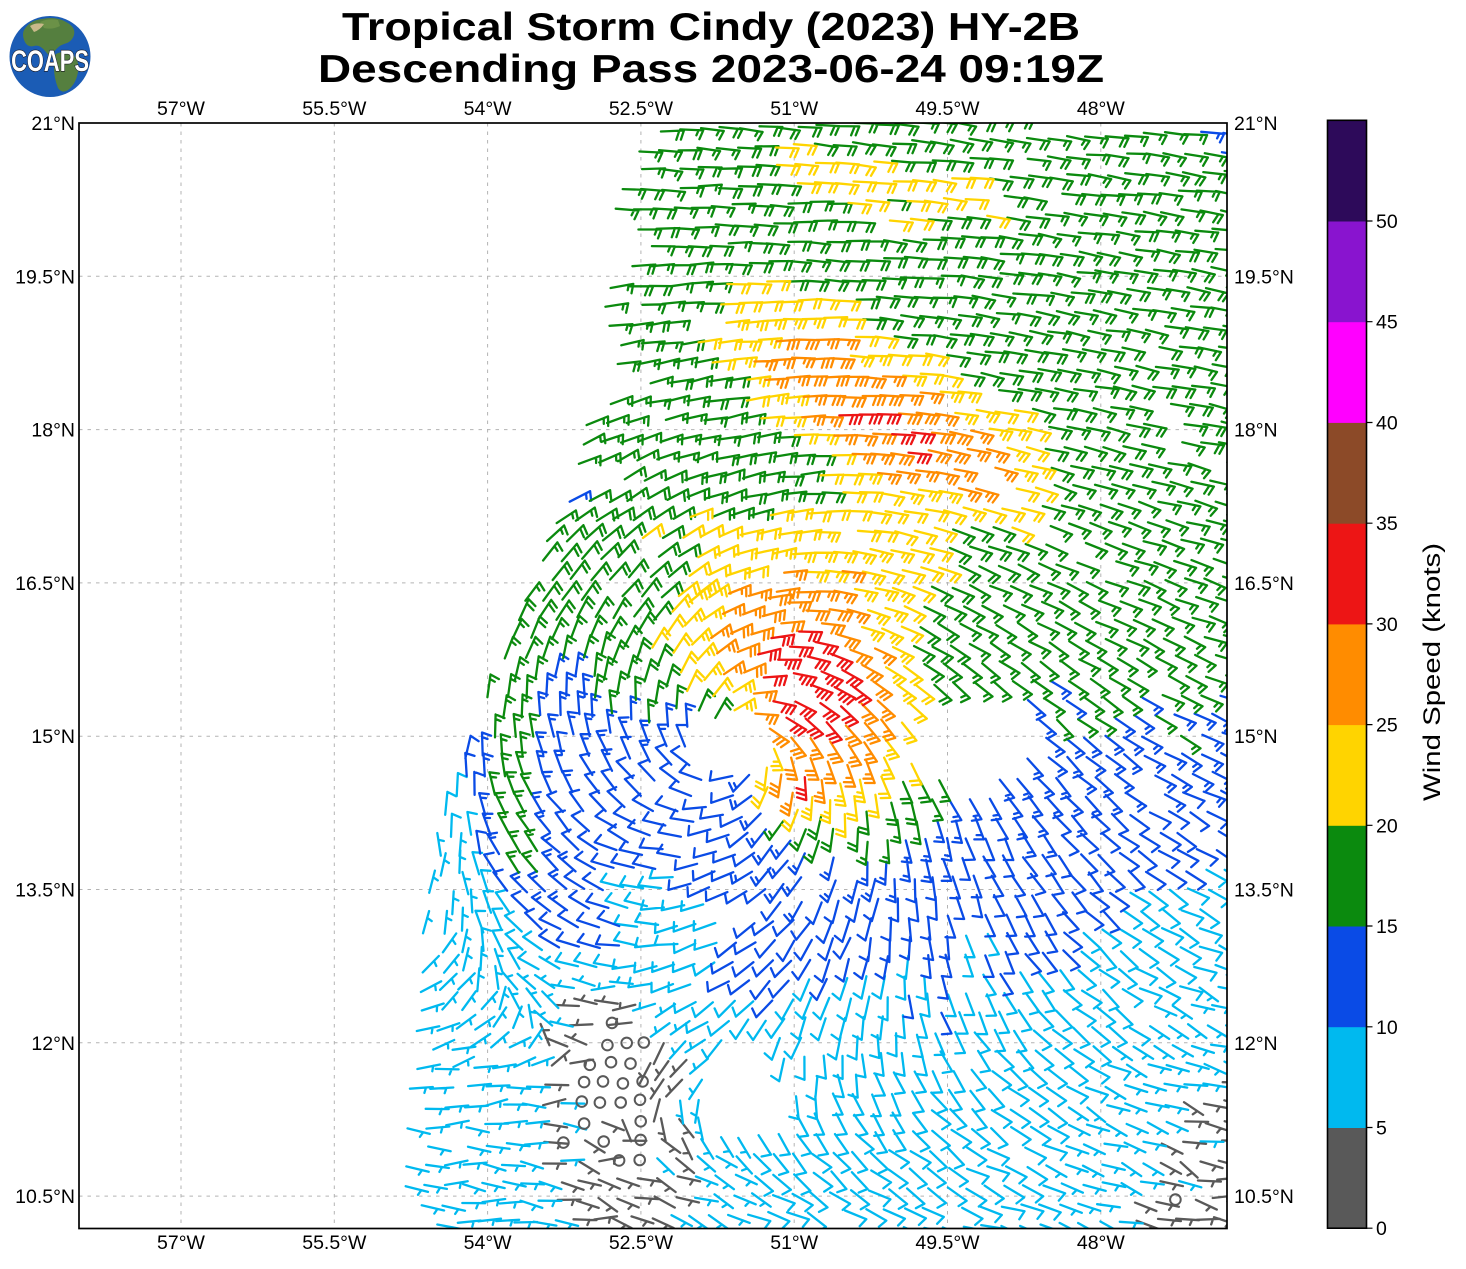 Image resolution: width=1466 pixels, height=1269 pixels. I want to click on svg-text: 40, so click(1387, 424).